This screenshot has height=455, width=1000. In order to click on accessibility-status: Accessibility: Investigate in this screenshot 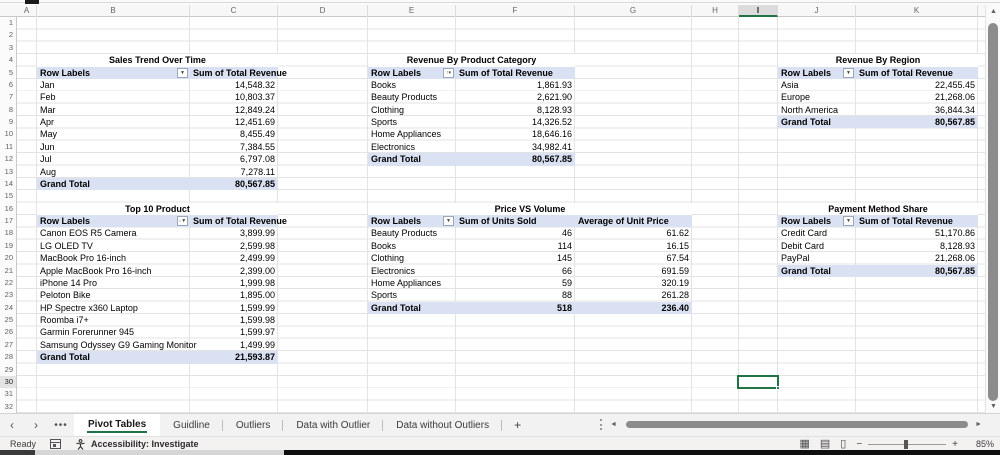, I will do `click(137, 444)`.